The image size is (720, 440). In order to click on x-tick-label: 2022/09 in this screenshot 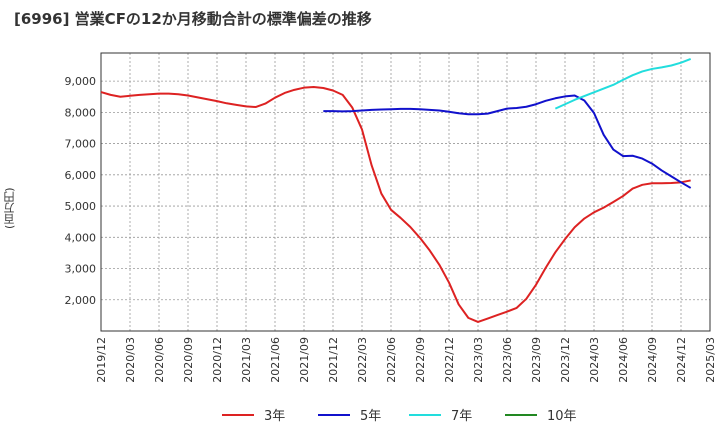, I will do `click(420, 360)`.